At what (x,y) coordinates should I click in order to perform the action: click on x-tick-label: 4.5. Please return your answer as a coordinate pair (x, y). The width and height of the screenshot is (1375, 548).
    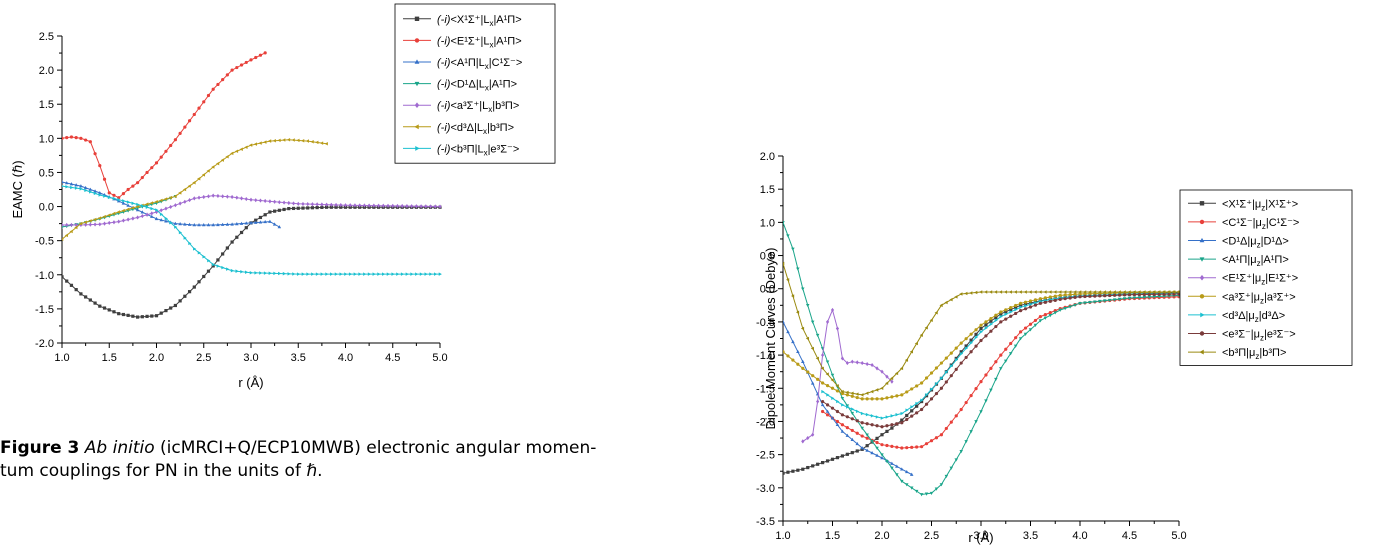
    Looking at the image, I should click on (392, 358).